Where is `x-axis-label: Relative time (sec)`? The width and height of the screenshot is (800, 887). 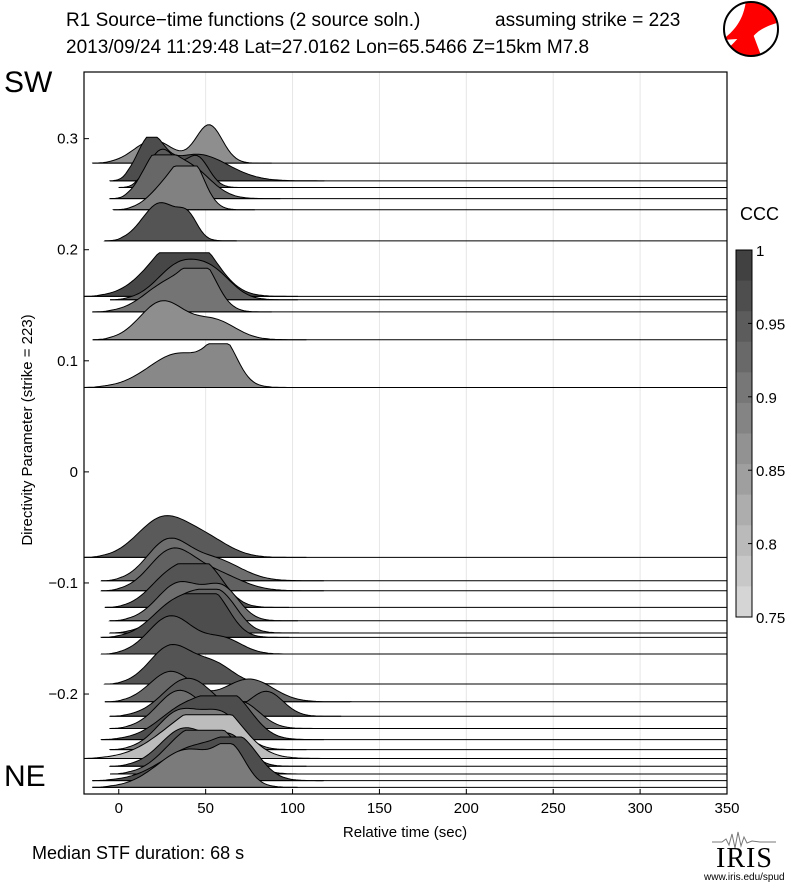
x-axis-label: Relative time (sec) is located at coordinates (405, 832).